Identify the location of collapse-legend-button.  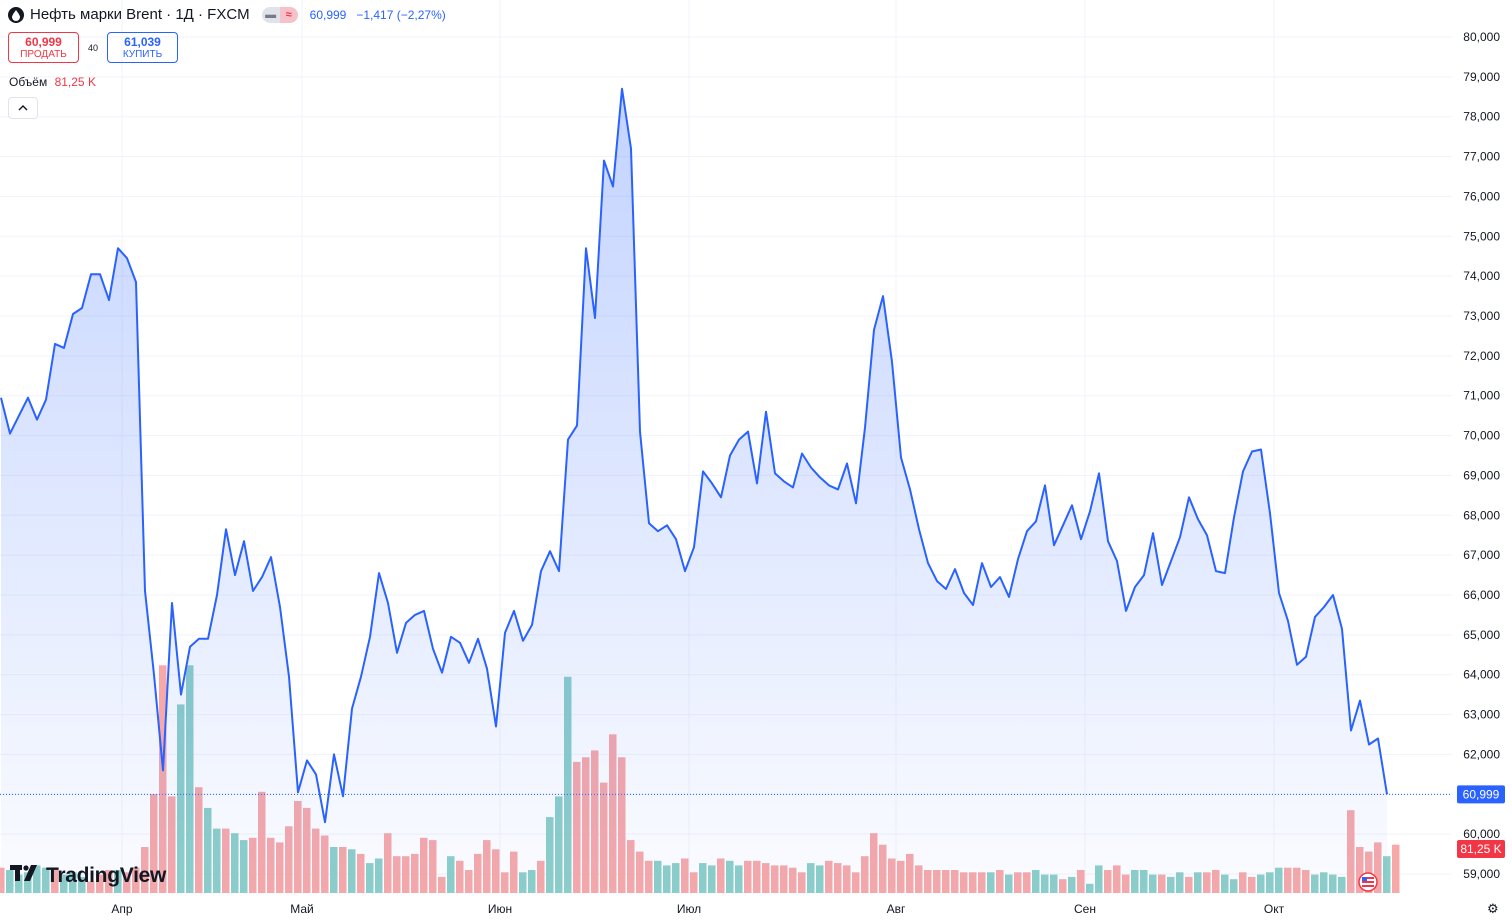
(23, 108).